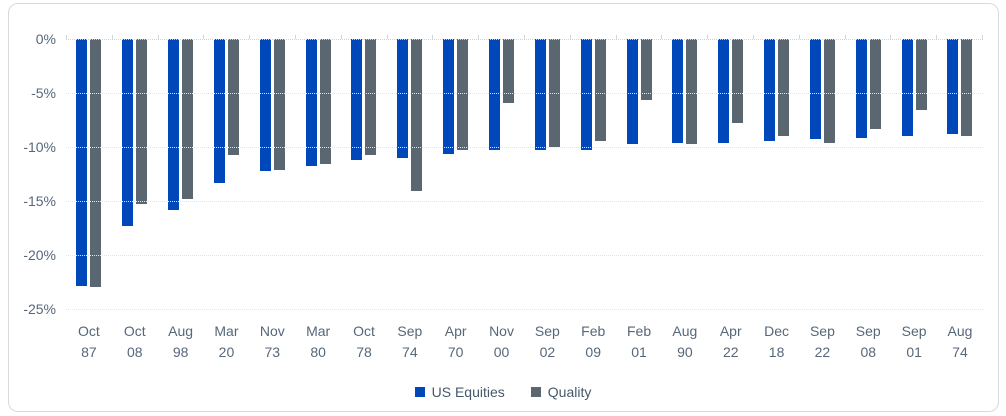  I want to click on legend: US Equities Quality, so click(503, 392).